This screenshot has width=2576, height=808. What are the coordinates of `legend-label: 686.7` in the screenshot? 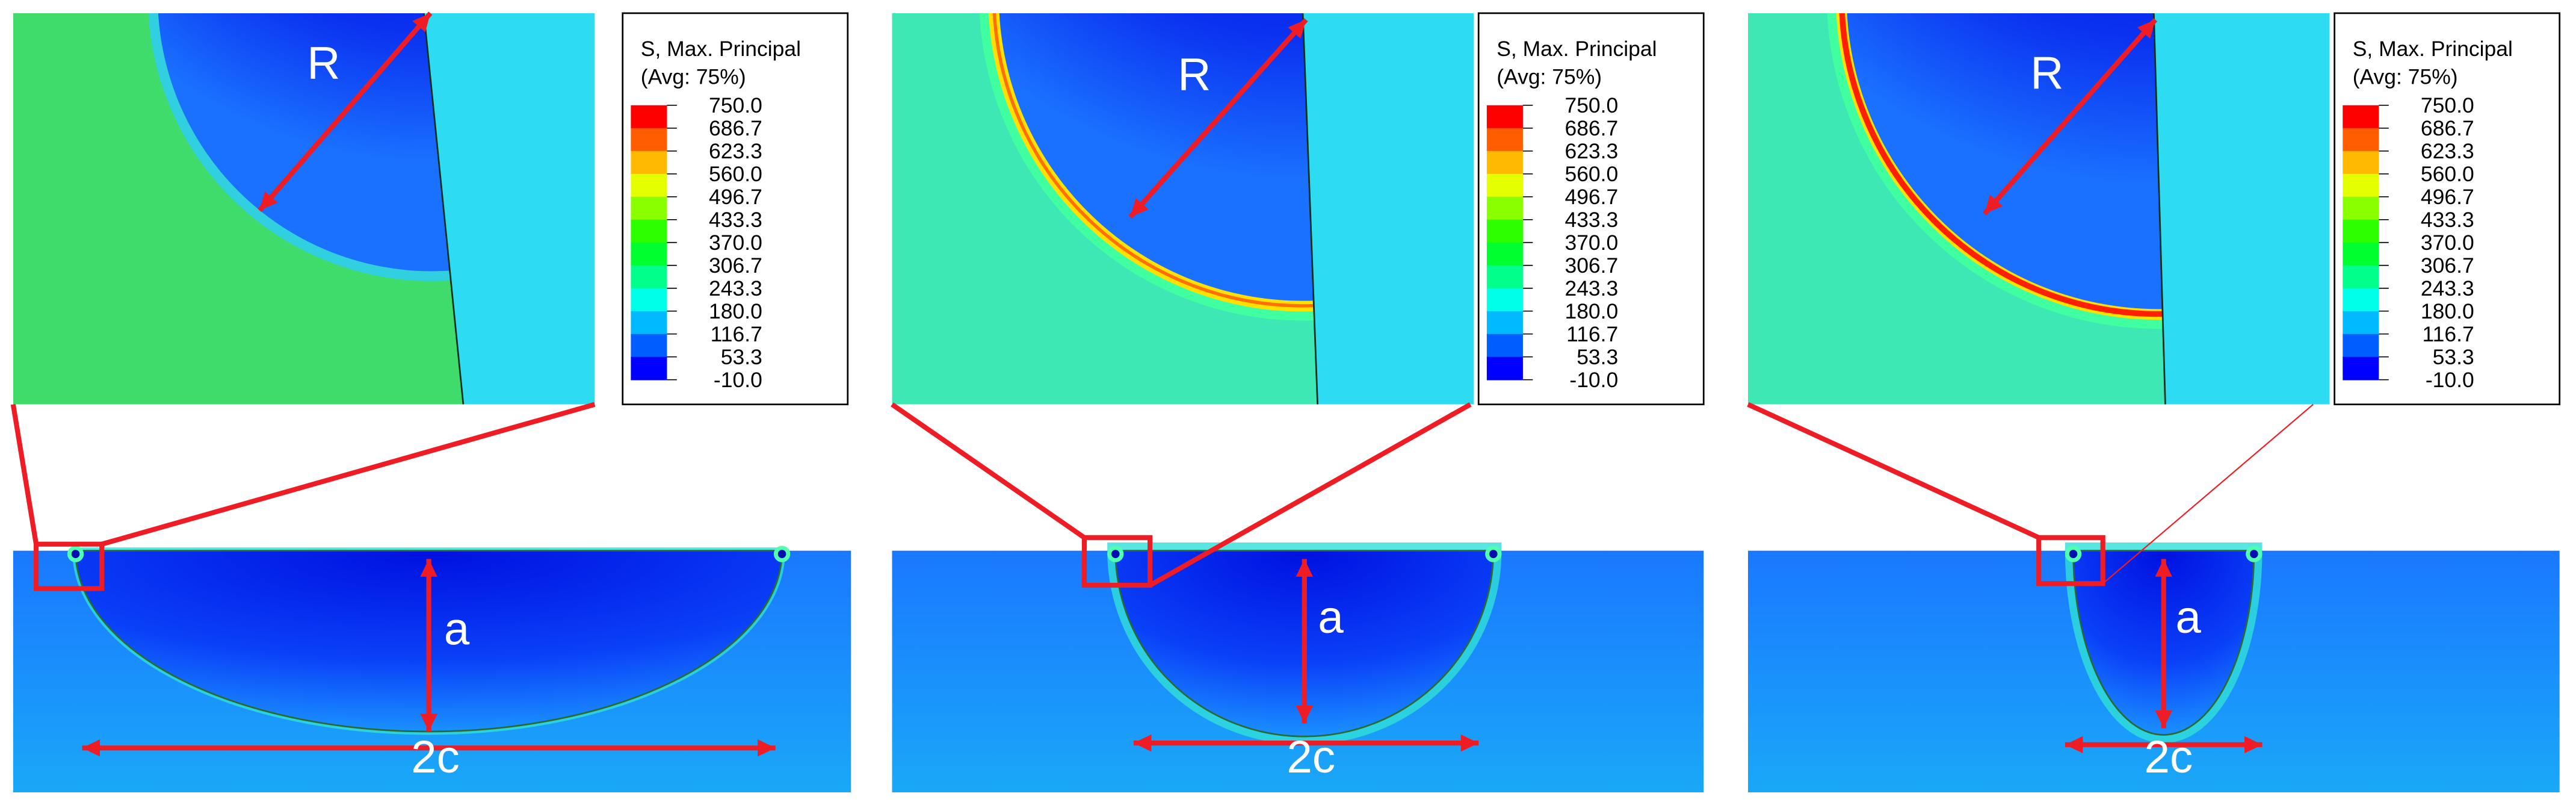 It's located at (2447, 128).